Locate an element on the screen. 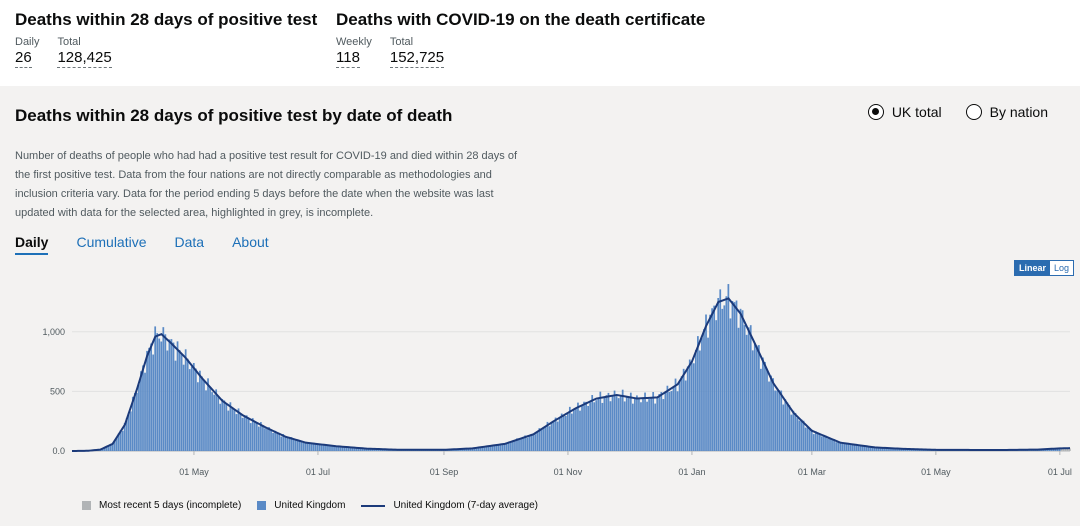 This screenshot has height=526, width=1080. metric-value: 152,725 is located at coordinates (417, 58).